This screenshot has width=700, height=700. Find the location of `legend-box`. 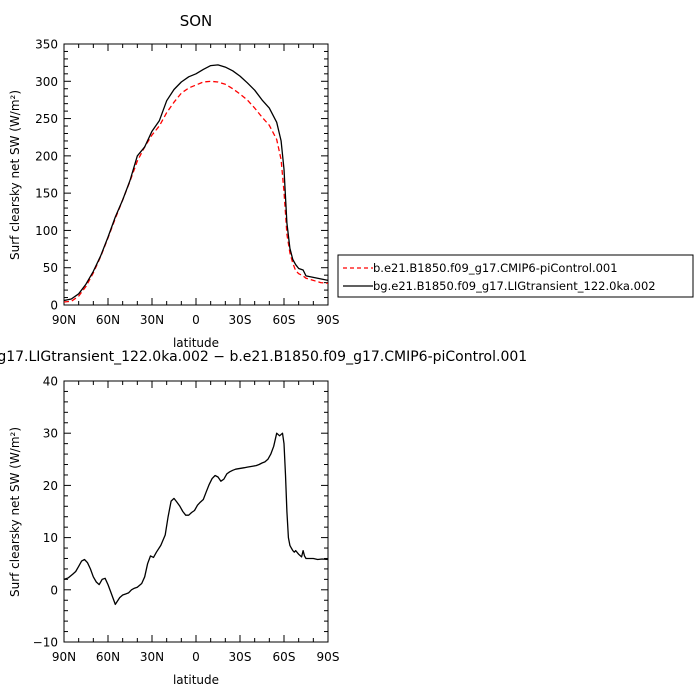

legend-box is located at coordinates (515, 276).